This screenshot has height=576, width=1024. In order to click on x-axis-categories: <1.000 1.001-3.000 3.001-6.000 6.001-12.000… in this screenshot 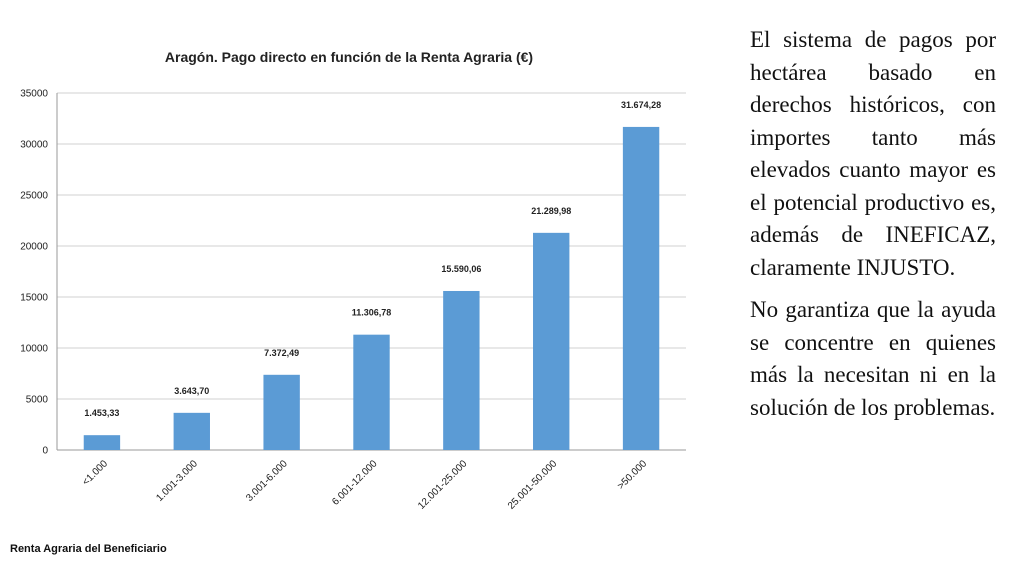, I will do `click(364, 485)`.